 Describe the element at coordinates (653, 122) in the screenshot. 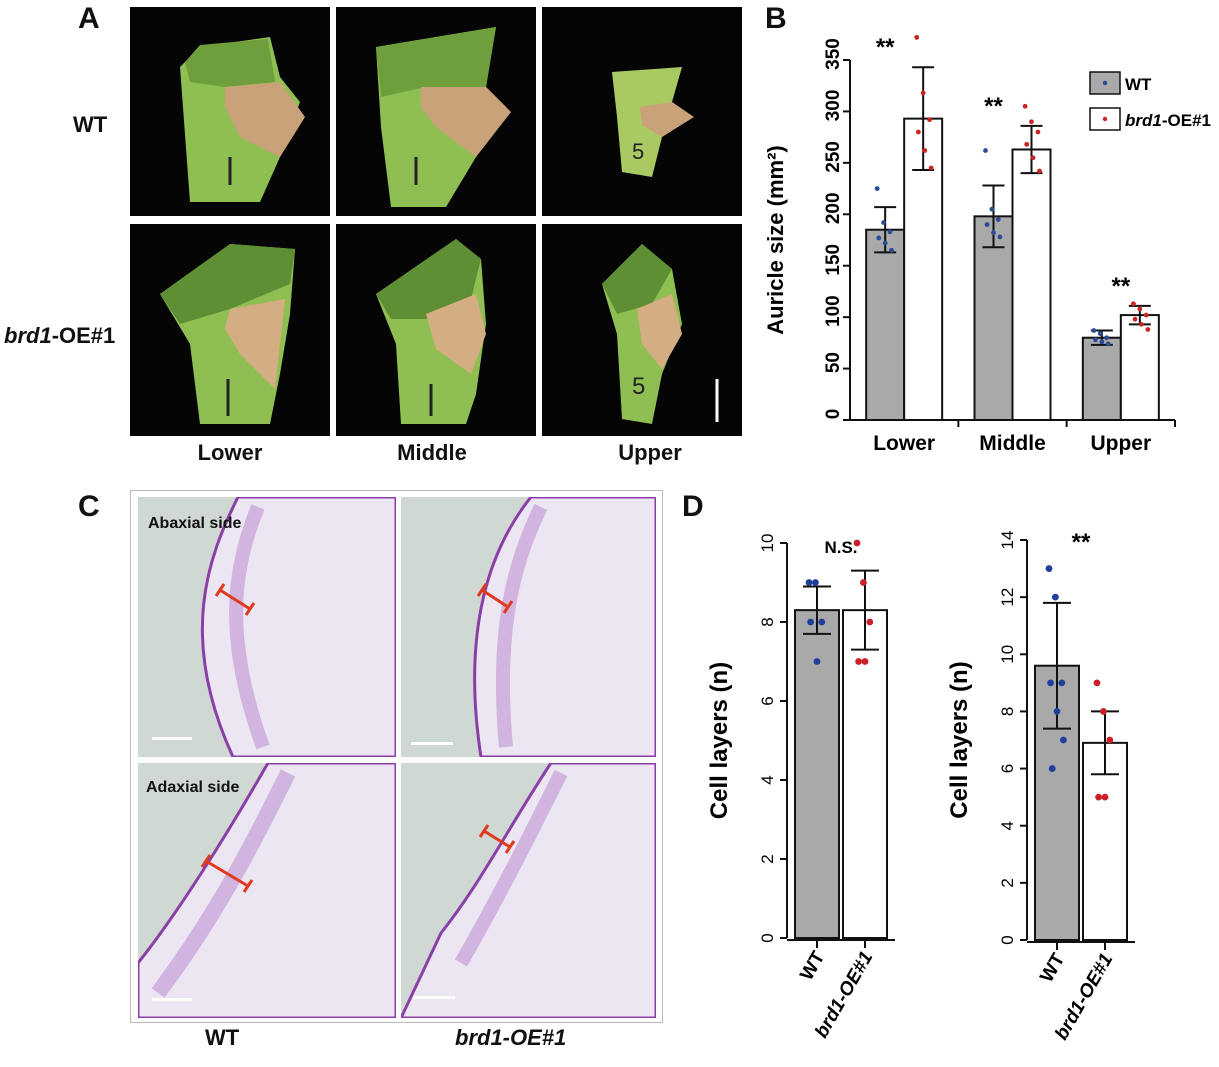

I see `leaf-wt-upper: 5` at that location.